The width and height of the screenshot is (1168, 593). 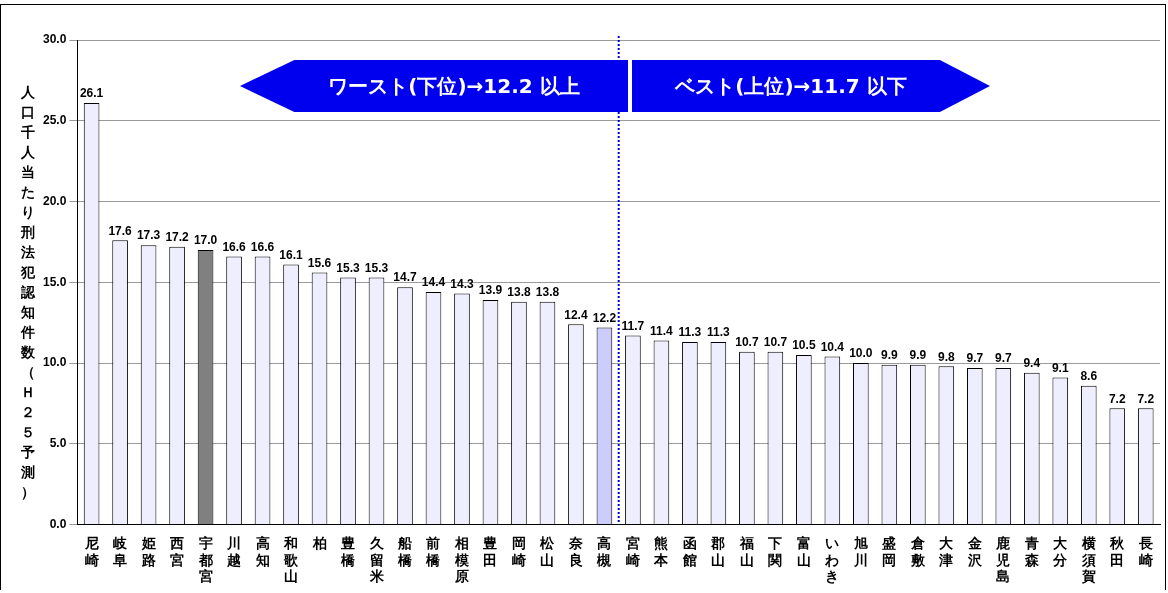 I want to click on x-tick-label: 和歌山, so click(x=291, y=559).